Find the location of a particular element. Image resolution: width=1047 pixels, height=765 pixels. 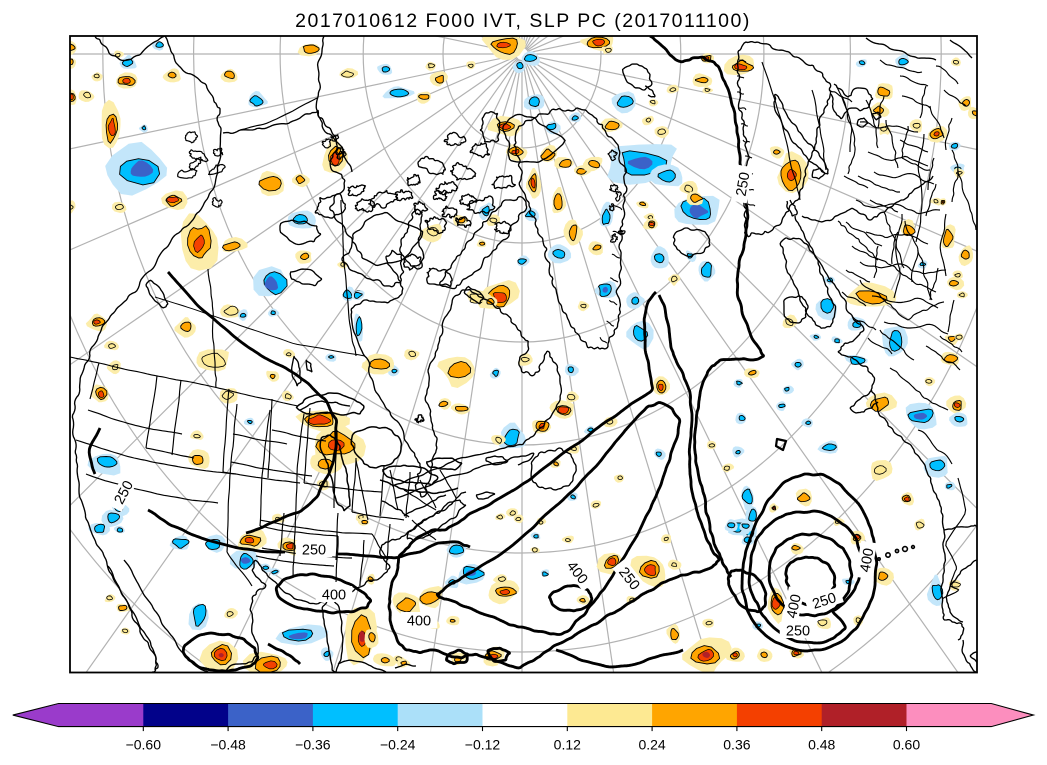

svg-text: 0.48 is located at coordinates (821, 745).